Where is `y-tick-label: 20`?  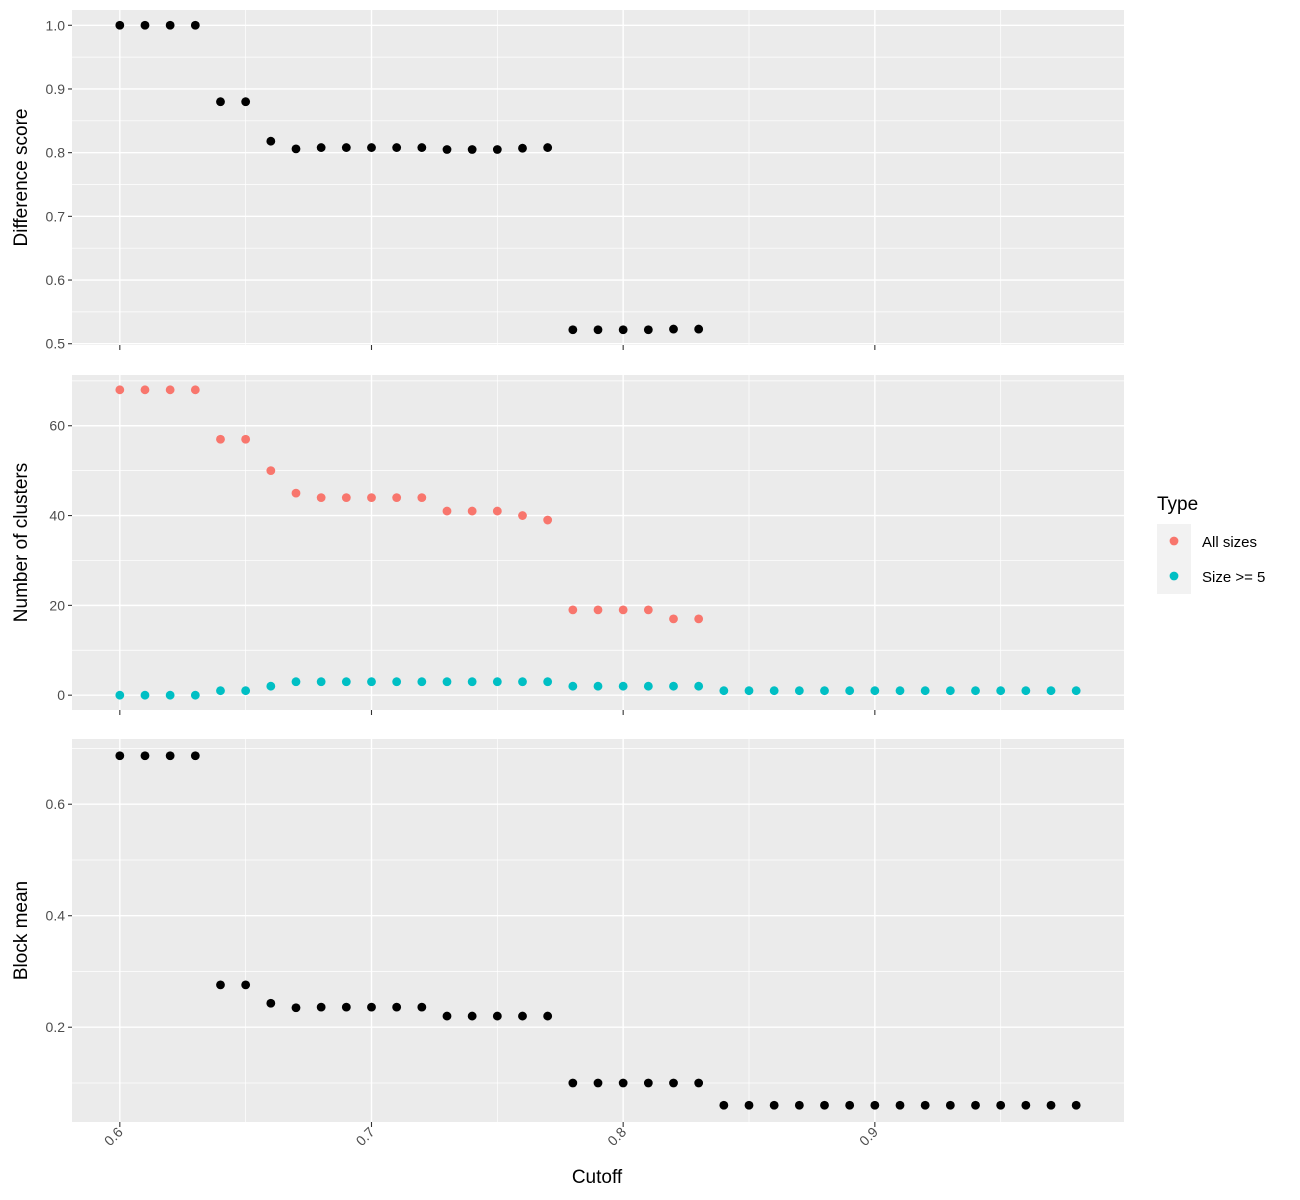 y-tick-label: 20 is located at coordinates (57, 605).